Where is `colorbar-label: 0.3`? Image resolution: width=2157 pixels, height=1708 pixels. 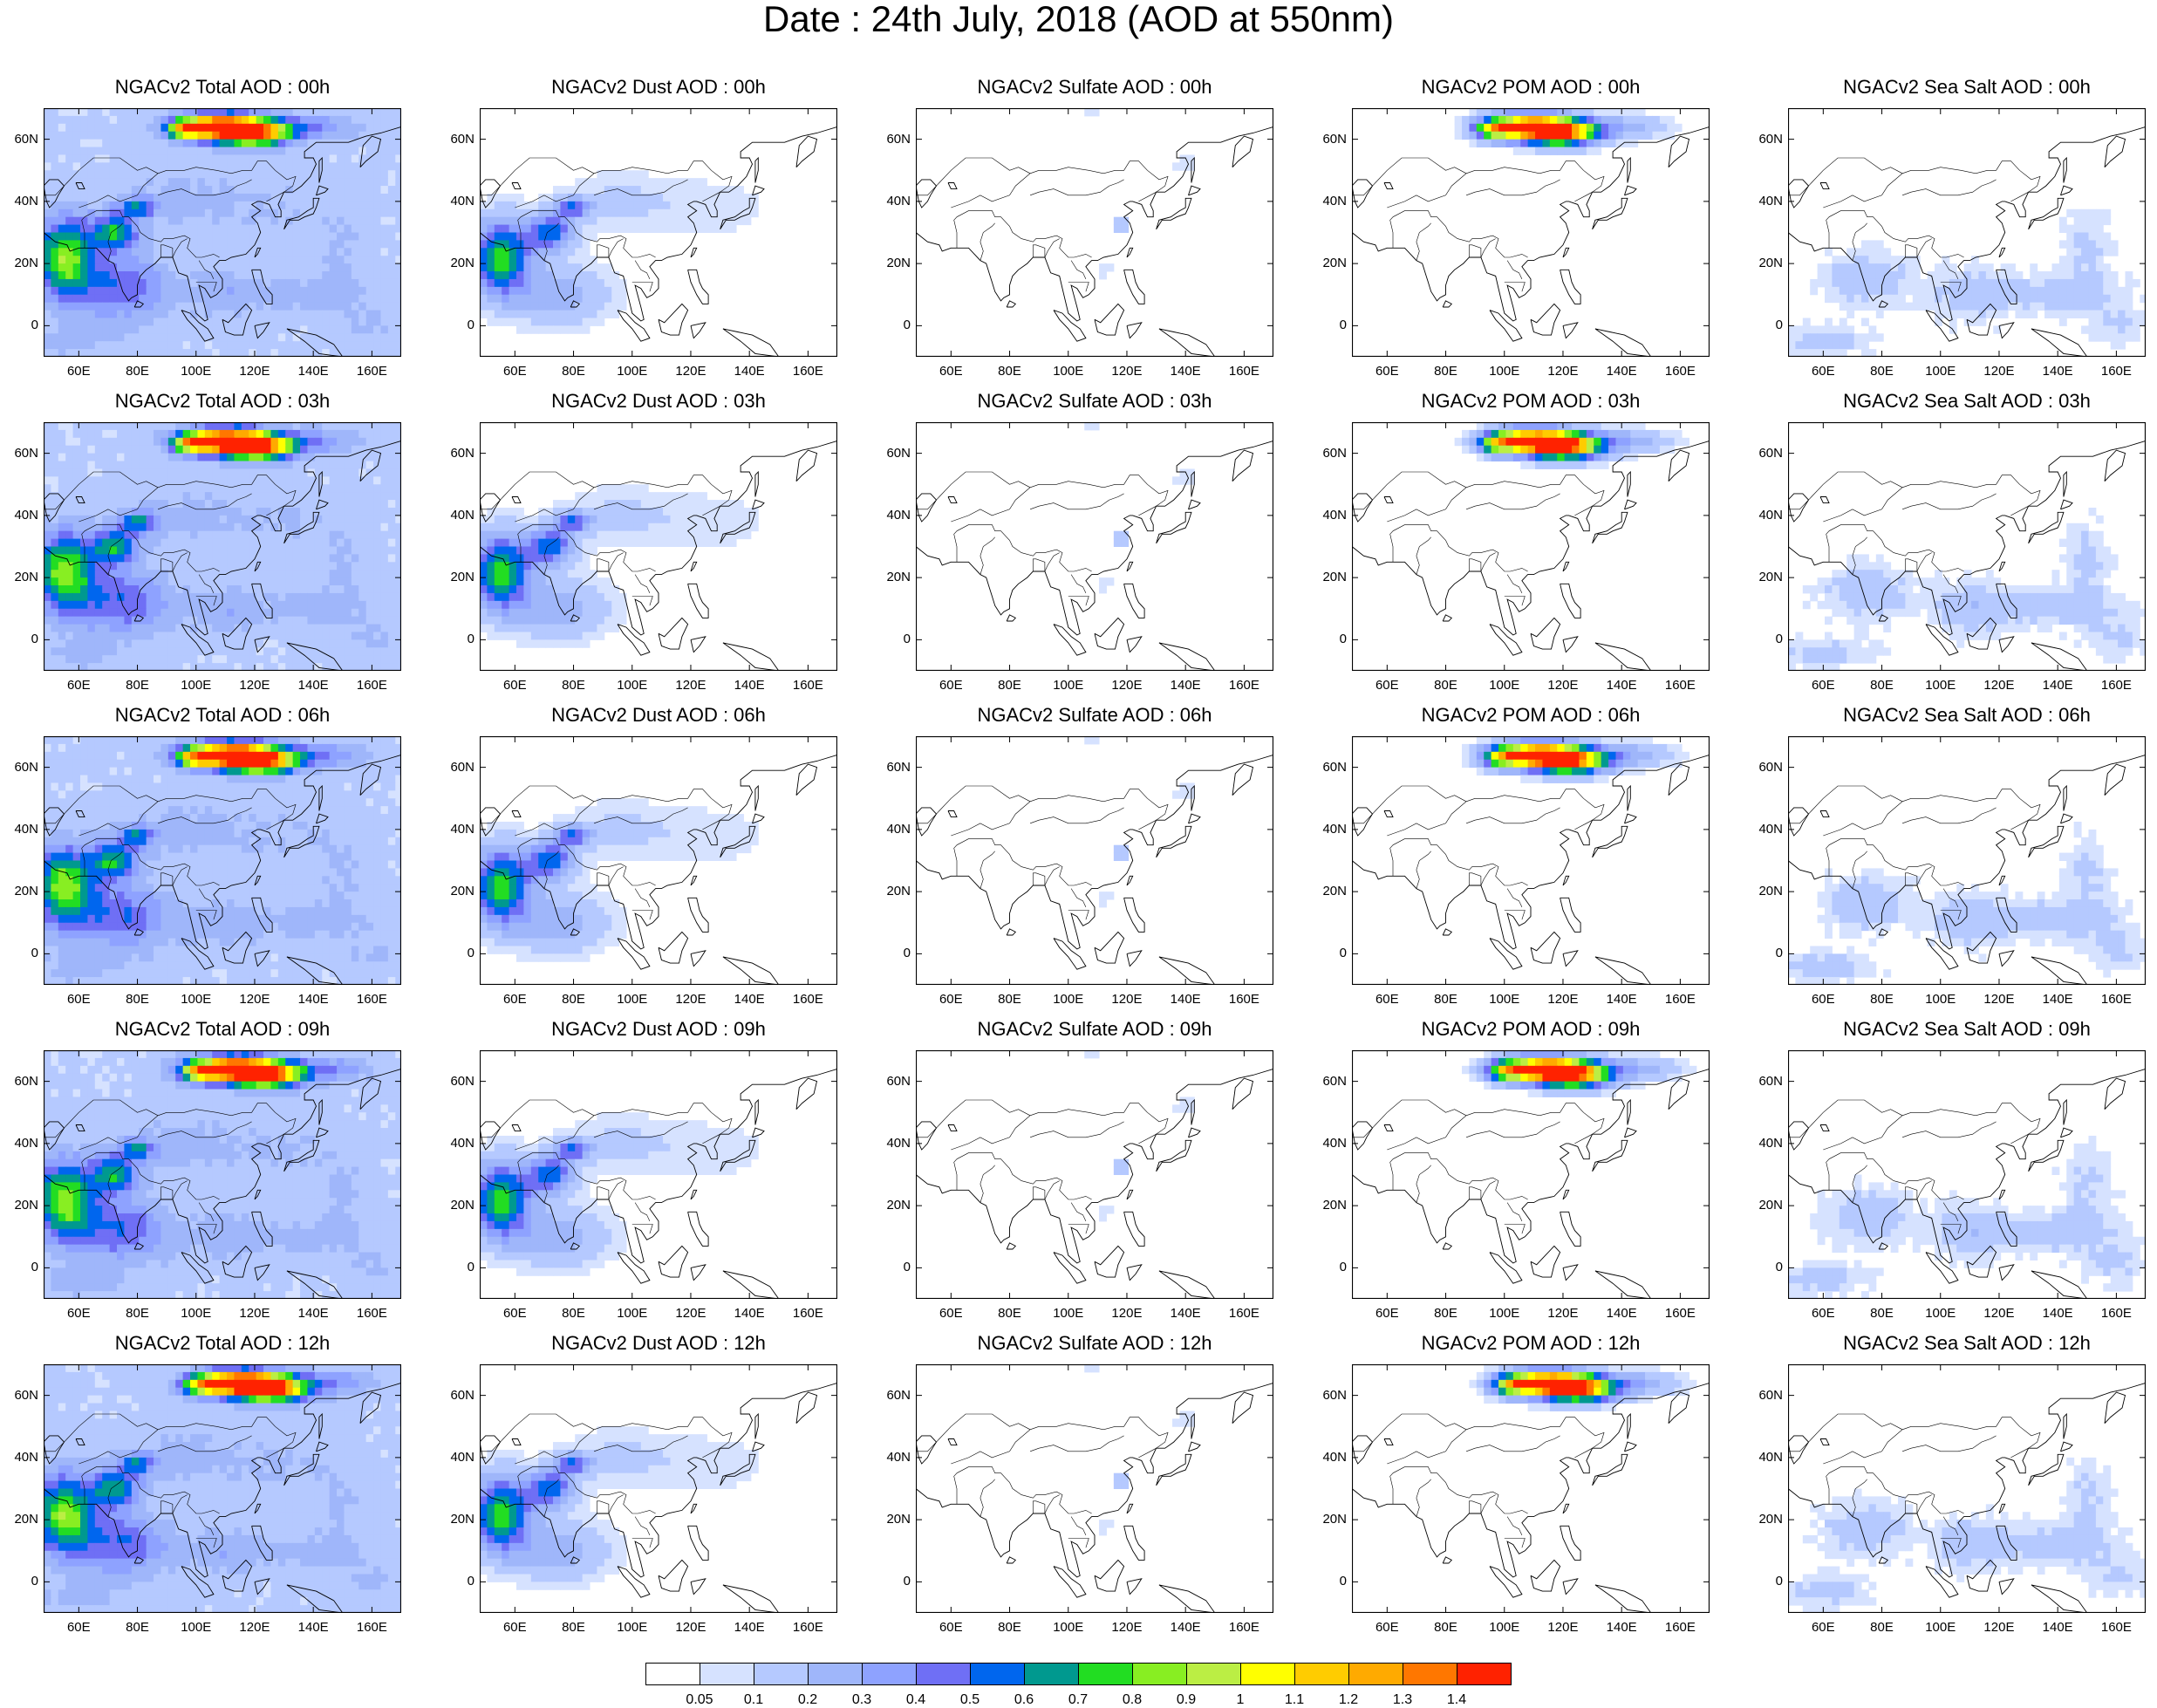 colorbar-label: 0.3 is located at coordinates (862, 1700).